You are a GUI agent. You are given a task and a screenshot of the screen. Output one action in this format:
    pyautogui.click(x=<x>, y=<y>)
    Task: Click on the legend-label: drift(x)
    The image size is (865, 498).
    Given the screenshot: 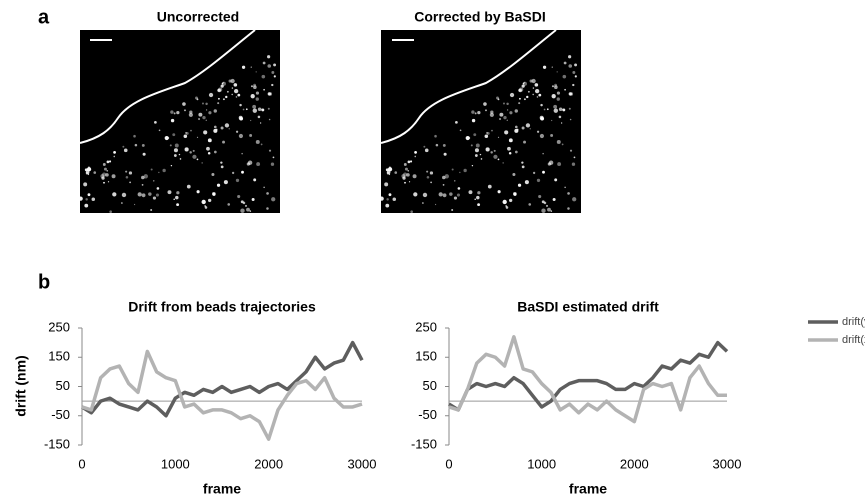 What is the action you would take?
    pyautogui.click(x=853, y=340)
    